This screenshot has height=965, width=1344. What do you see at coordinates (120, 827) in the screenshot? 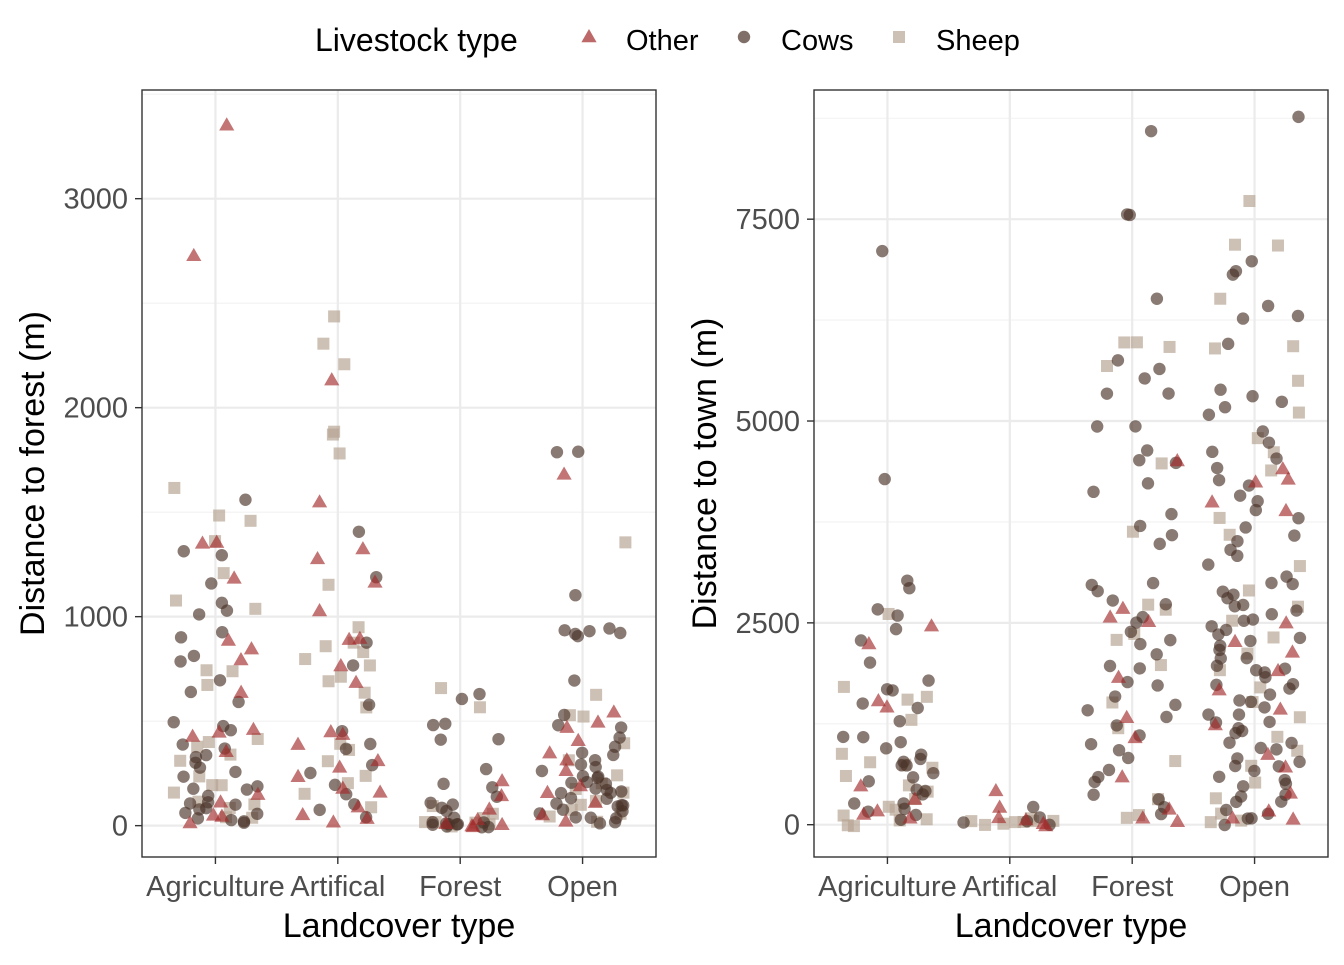
I see `y-tick-label: 0` at bounding box center [120, 827].